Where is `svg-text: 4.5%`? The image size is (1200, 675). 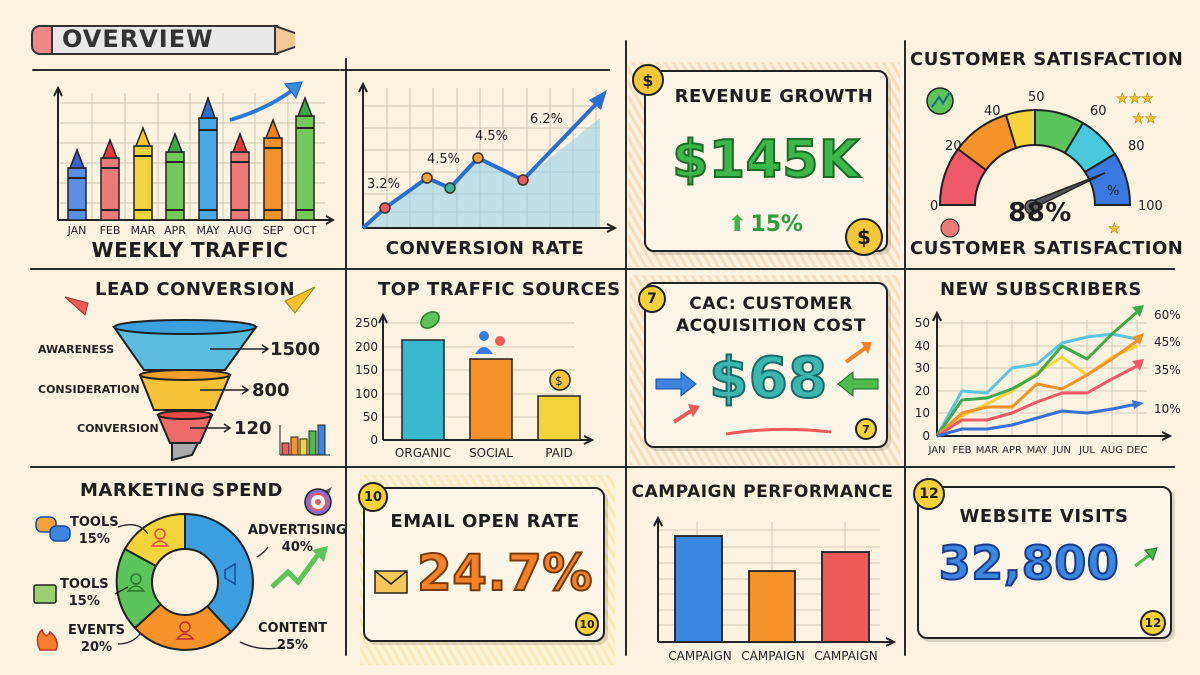
svg-text: 4.5% is located at coordinates (491, 136).